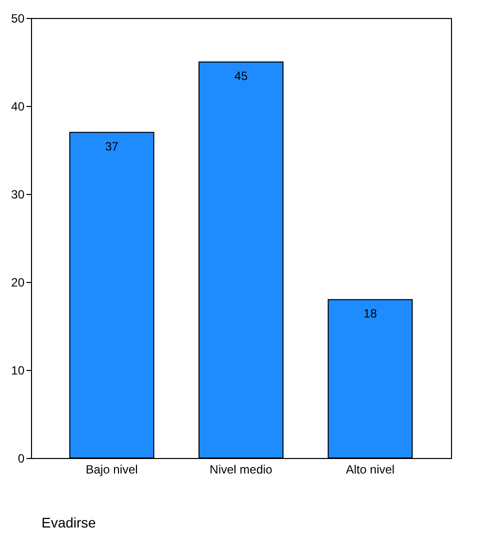  What do you see at coordinates (18, 371) in the screenshot?
I see `y-tick-label: 10` at bounding box center [18, 371].